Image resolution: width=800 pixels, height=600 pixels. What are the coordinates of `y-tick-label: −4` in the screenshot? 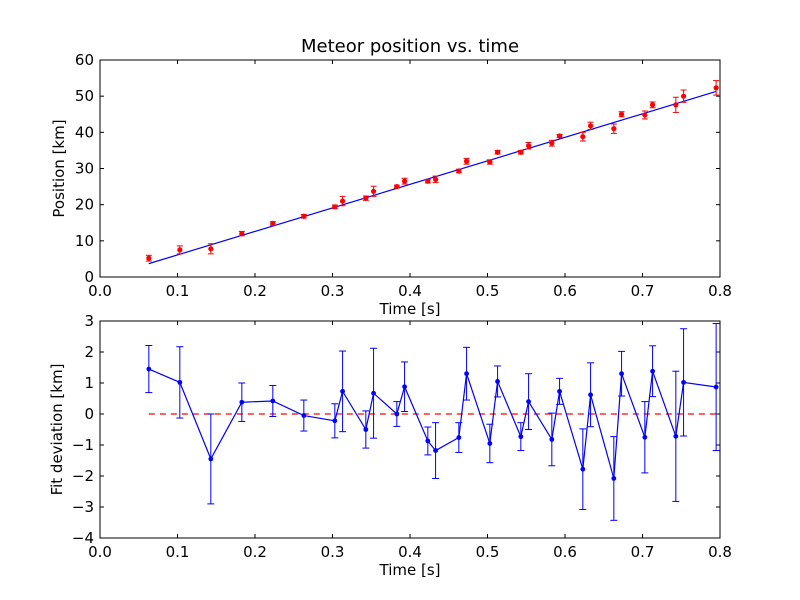 It's located at (83, 538).